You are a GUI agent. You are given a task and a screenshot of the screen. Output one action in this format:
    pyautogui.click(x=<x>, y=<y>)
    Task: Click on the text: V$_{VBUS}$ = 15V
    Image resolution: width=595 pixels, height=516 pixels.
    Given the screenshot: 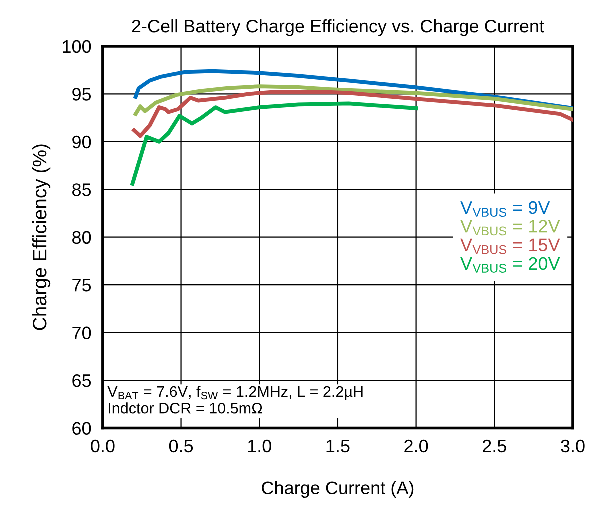 What is the action you would take?
    pyautogui.click(x=510, y=246)
    